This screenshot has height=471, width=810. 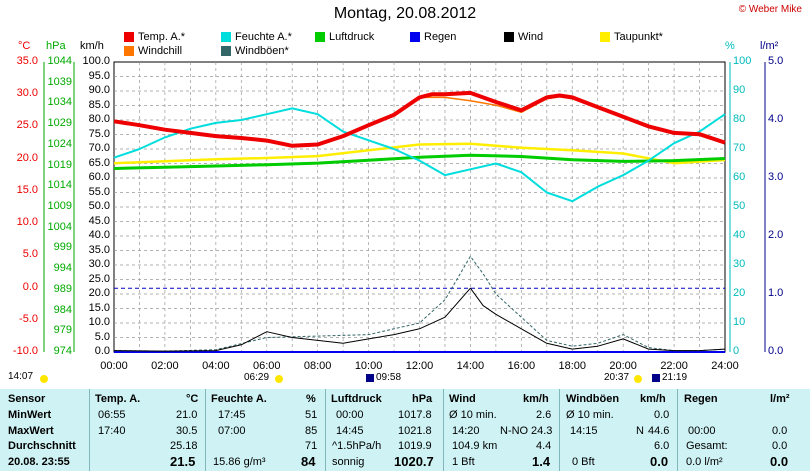 What do you see at coordinates (59, 143) in the screenshot?
I see `pressure-tick-label: 1024` at bounding box center [59, 143].